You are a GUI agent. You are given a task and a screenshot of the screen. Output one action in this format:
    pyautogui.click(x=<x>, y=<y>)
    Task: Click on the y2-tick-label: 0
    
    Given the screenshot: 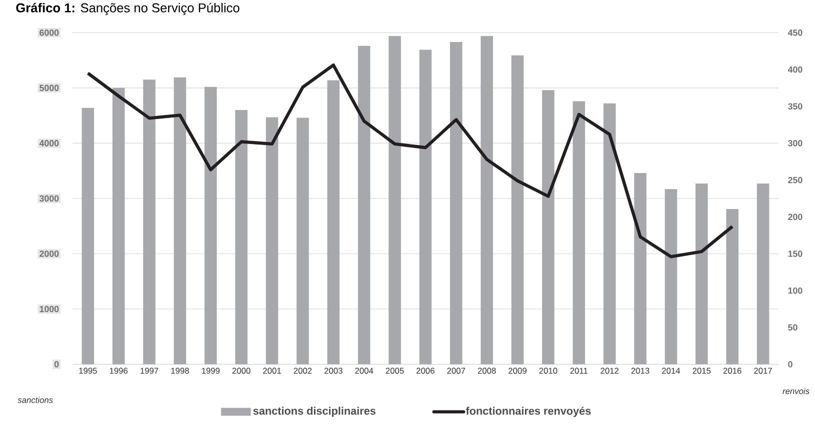 What is the action you would take?
    pyautogui.click(x=790, y=364)
    